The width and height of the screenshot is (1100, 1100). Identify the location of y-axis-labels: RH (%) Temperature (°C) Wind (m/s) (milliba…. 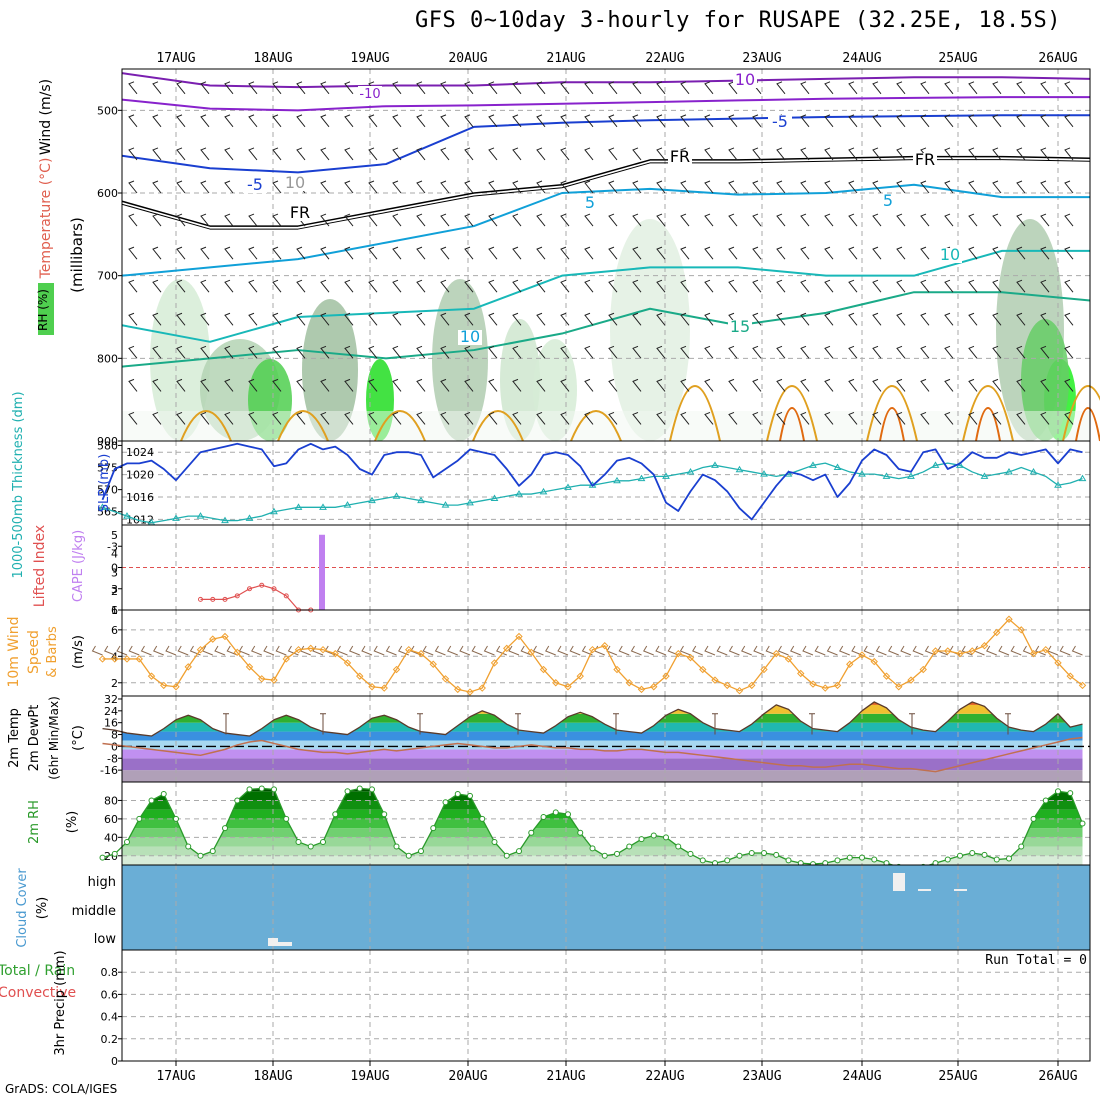
(56, 567).